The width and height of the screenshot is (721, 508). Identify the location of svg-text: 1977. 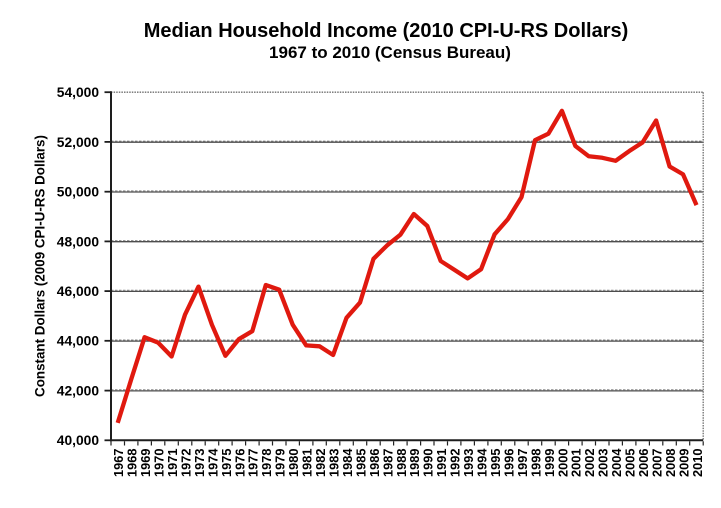
(253, 463).